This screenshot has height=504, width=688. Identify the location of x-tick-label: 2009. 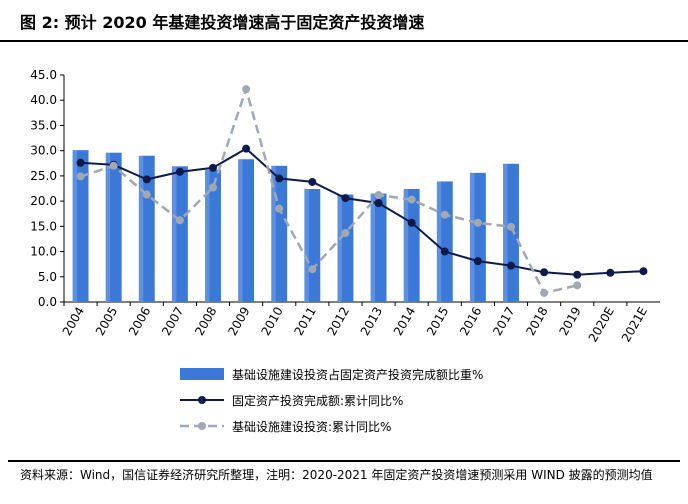
(238, 321).